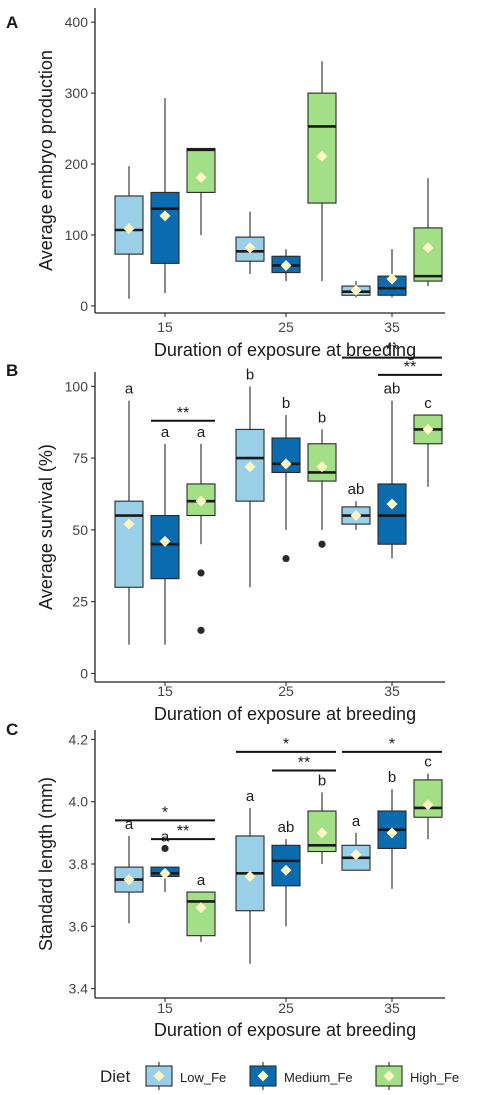  Describe the element at coordinates (318, 1077) in the screenshot. I see `legend-label-medium-fe: Medium_Fe` at that location.